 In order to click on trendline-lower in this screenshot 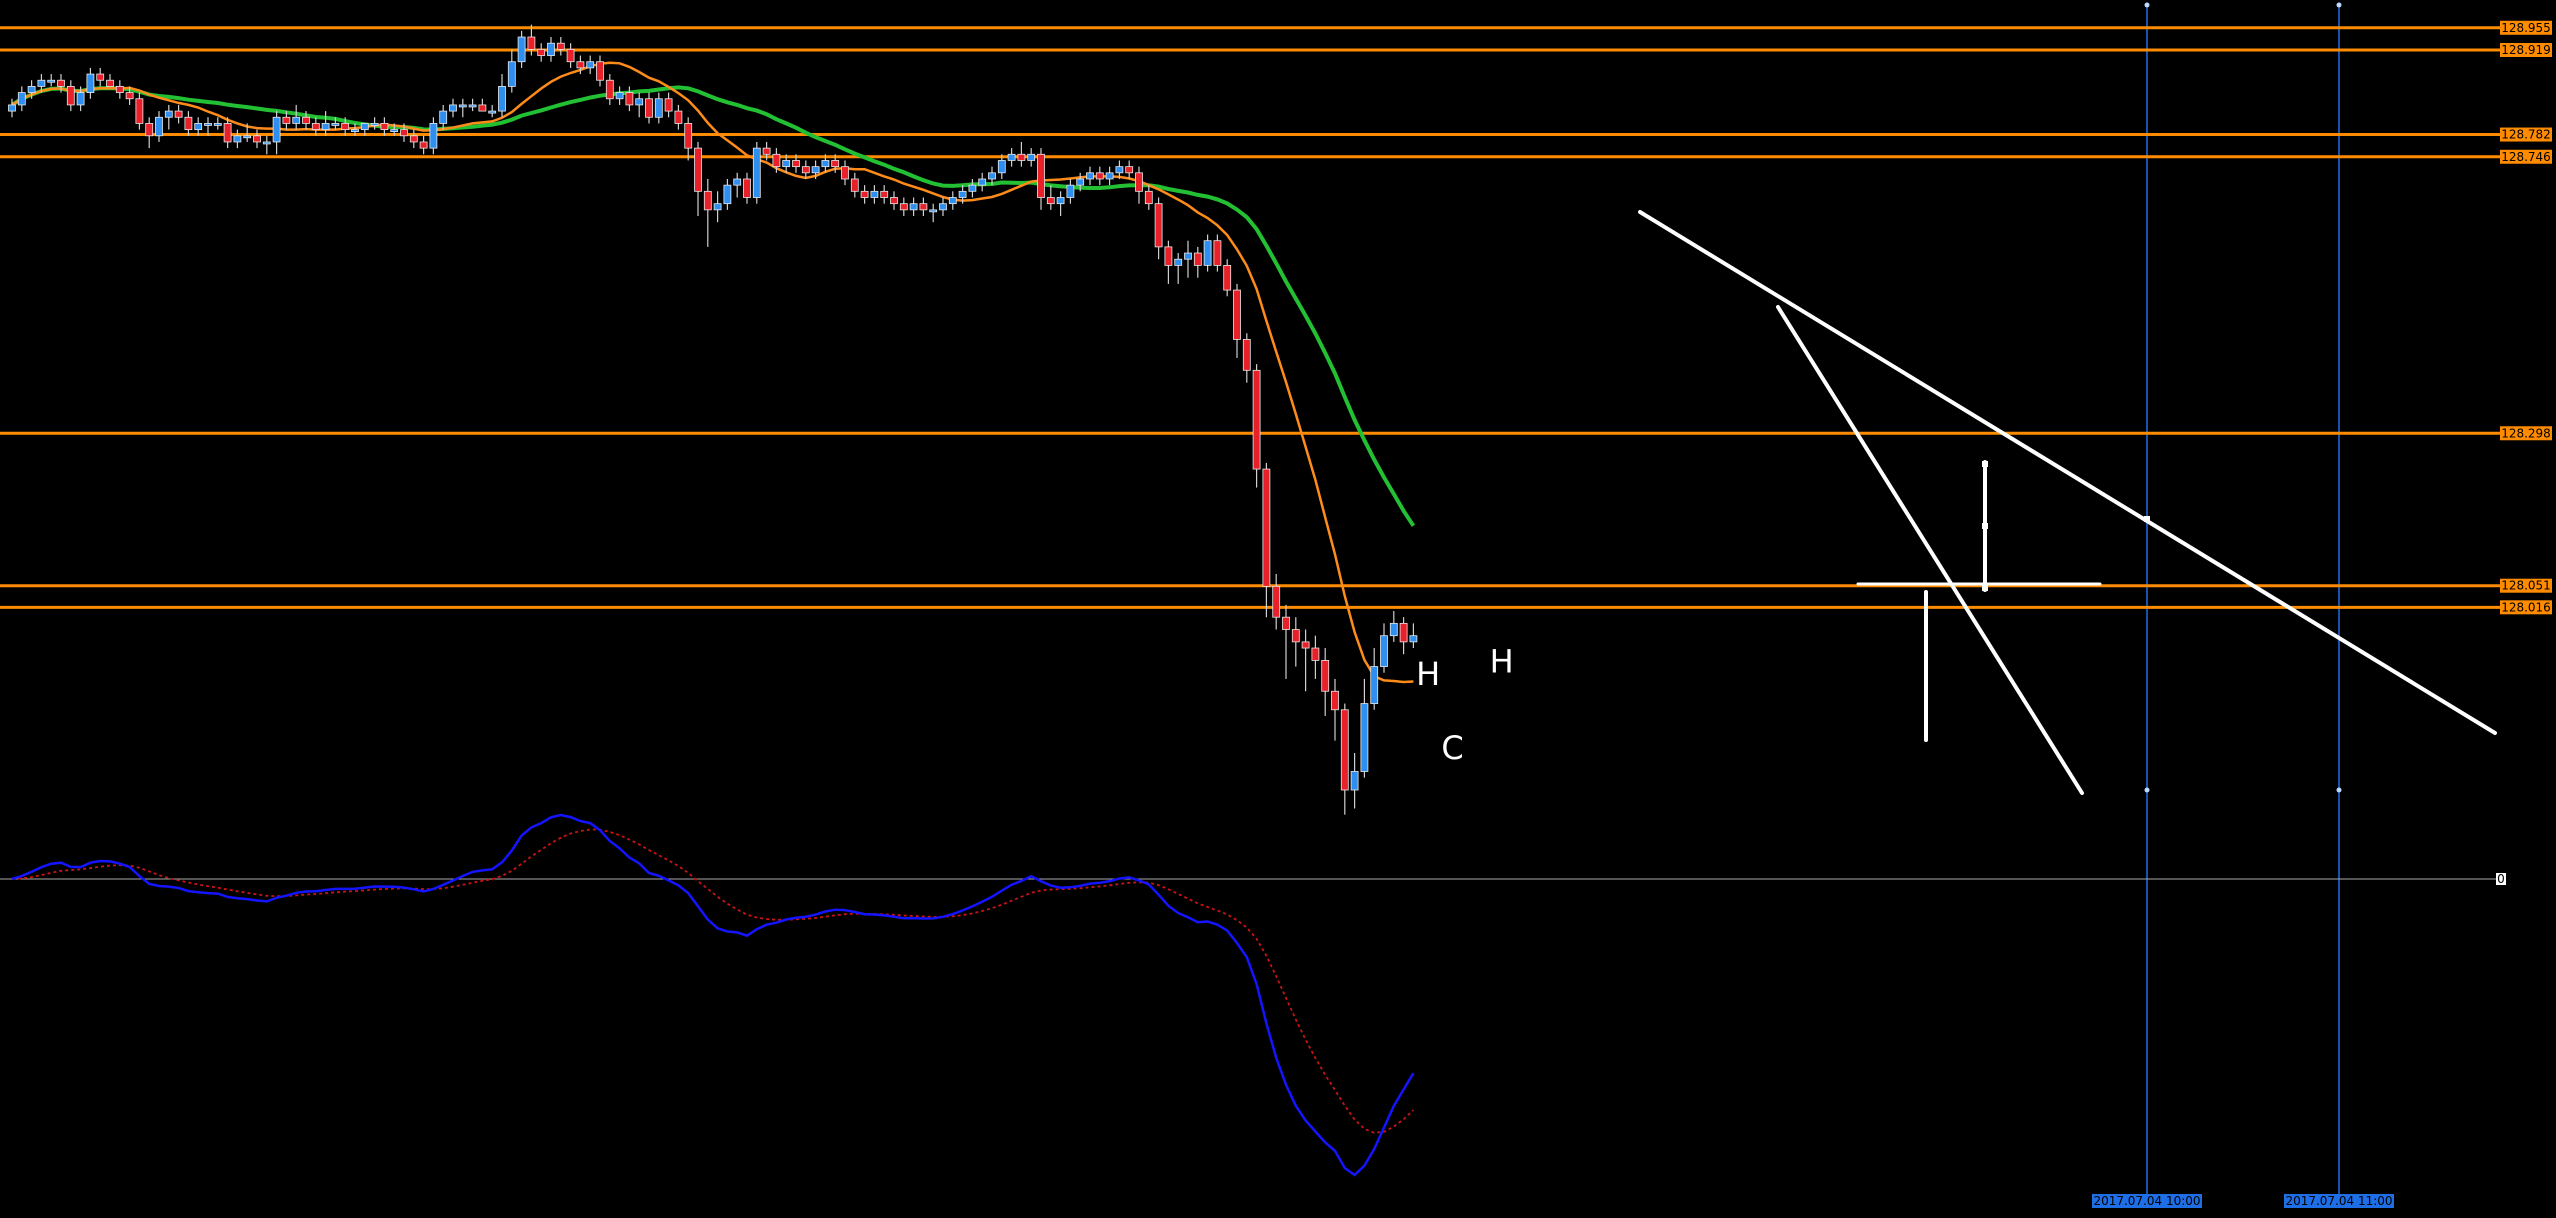, I will do `click(1930, 550)`.